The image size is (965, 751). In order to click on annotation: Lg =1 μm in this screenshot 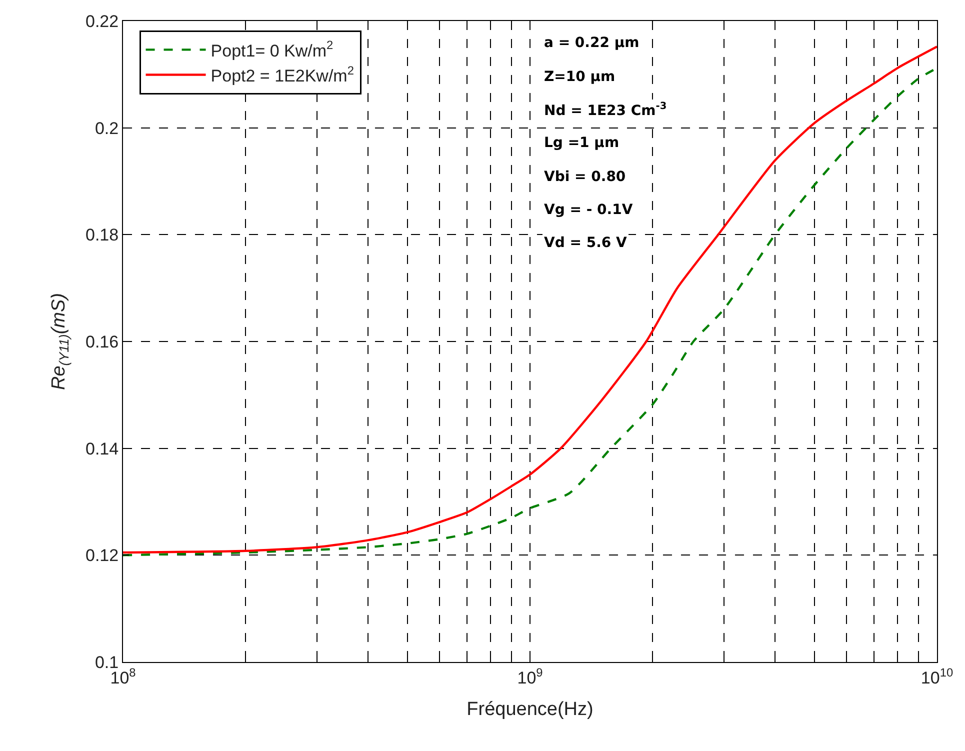, I will do `click(582, 143)`.